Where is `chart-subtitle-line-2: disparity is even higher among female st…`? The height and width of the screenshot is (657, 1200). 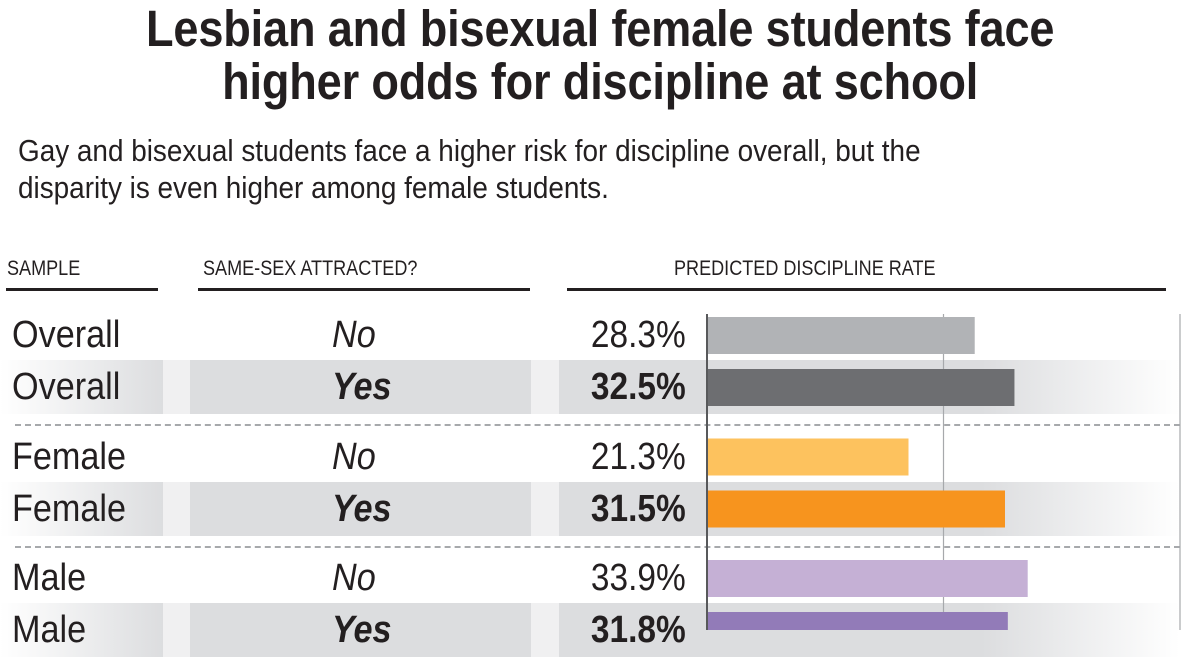
chart-subtitle-line-2: disparity is even higher among female st… is located at coordinates (608, 187).